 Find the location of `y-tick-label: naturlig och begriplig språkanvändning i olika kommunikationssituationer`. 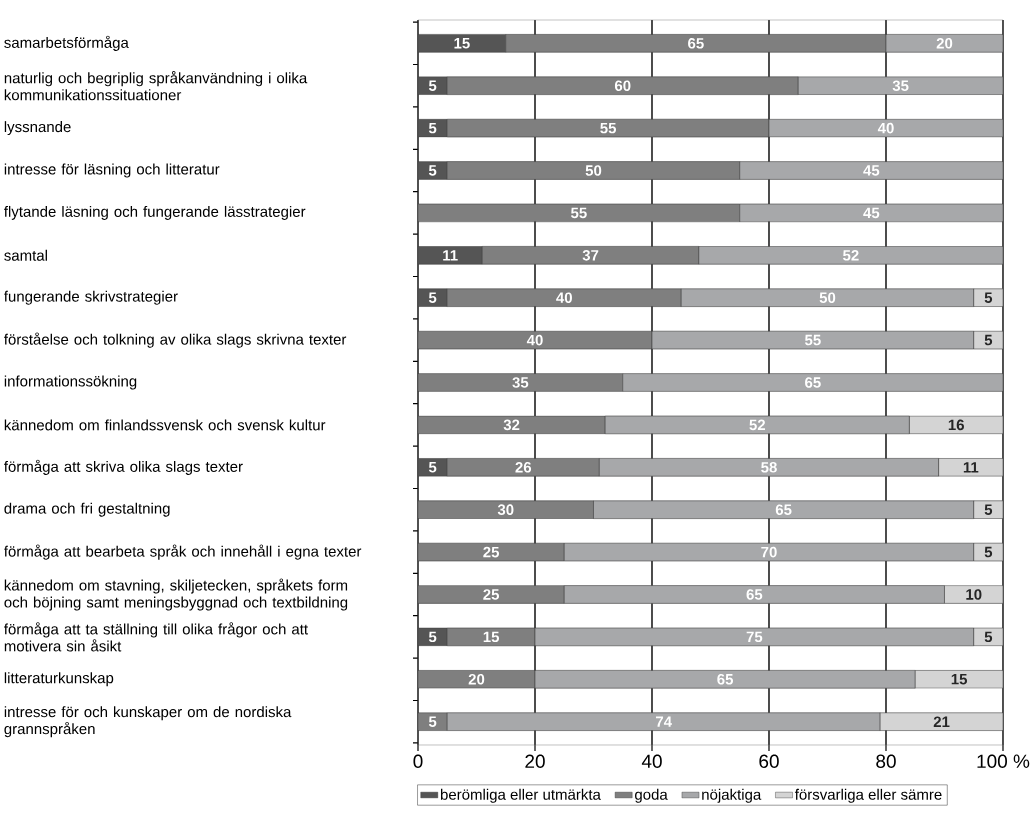

y-tick-label: naturlig och begriplig språkanvändning i olika kommunikationssituationer is located at coordinates (156, 86).